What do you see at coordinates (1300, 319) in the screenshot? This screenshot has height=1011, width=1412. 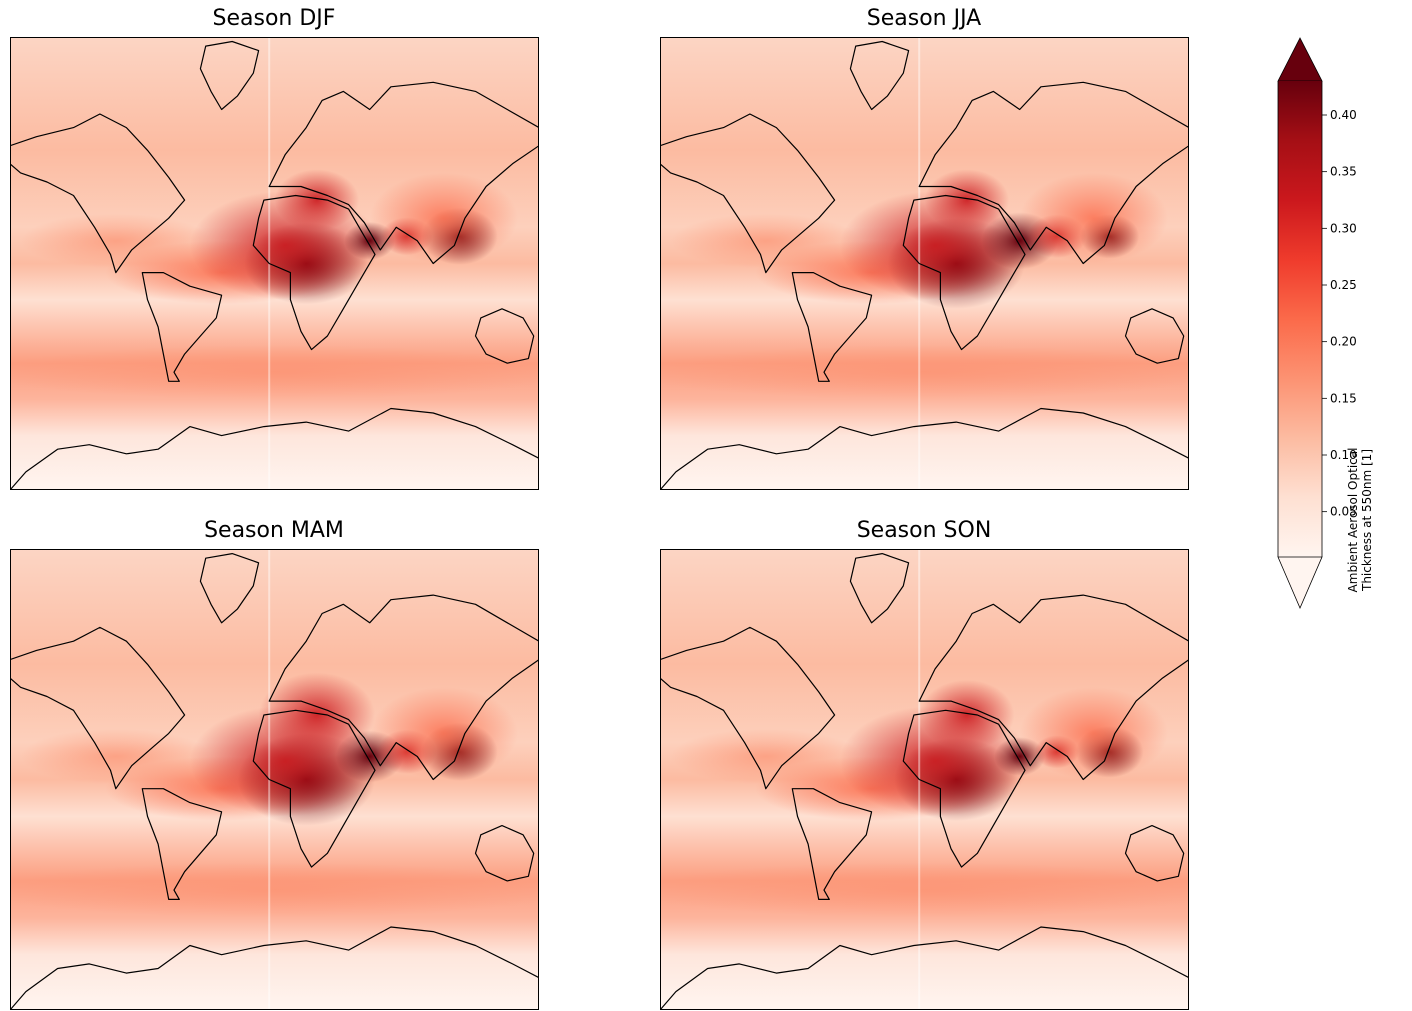 I see `colorbar-gradient` at bounding box center [1300, 319].